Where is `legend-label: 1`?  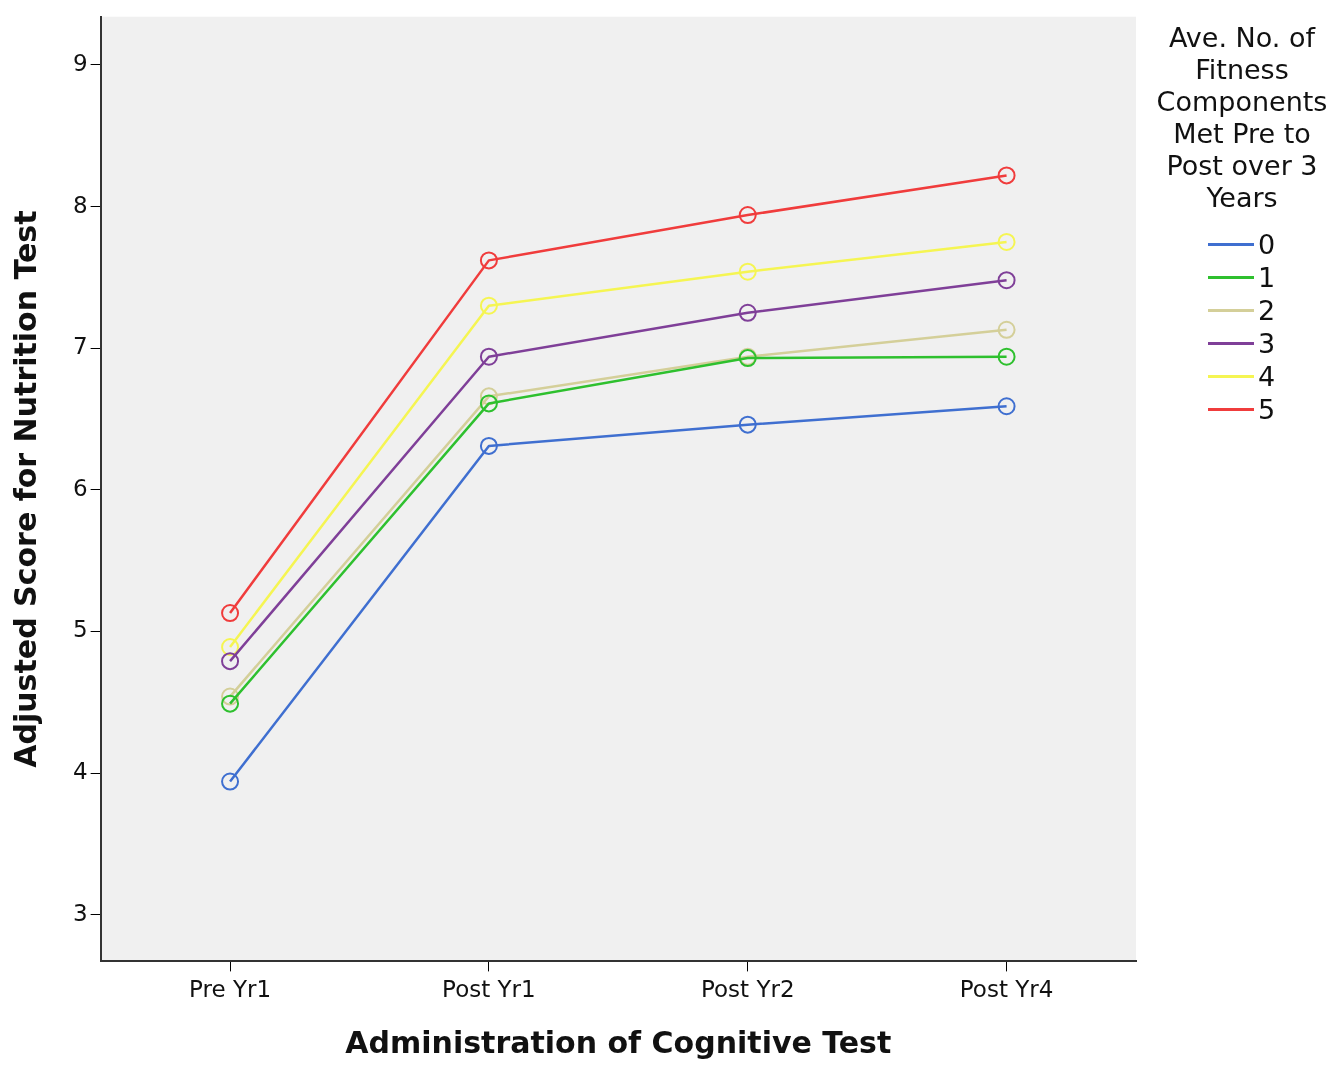
legend-label: 1 is located at coordinates (1267, 277).